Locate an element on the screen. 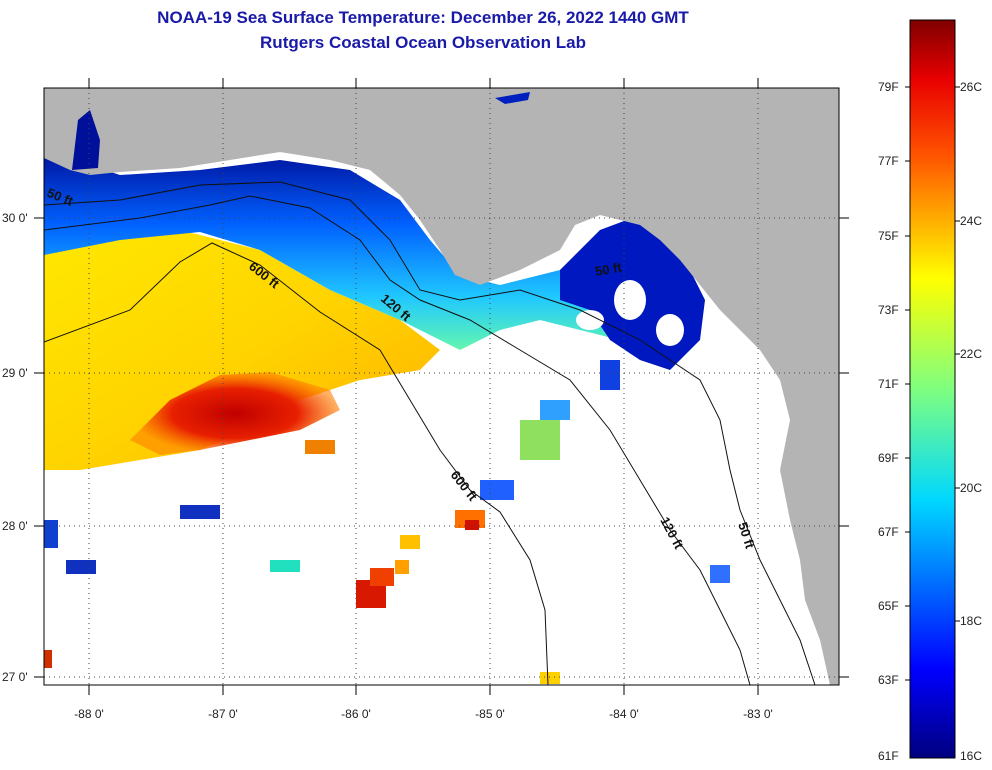  cbar-f-63: 63F is located at coordinates (888, 680).